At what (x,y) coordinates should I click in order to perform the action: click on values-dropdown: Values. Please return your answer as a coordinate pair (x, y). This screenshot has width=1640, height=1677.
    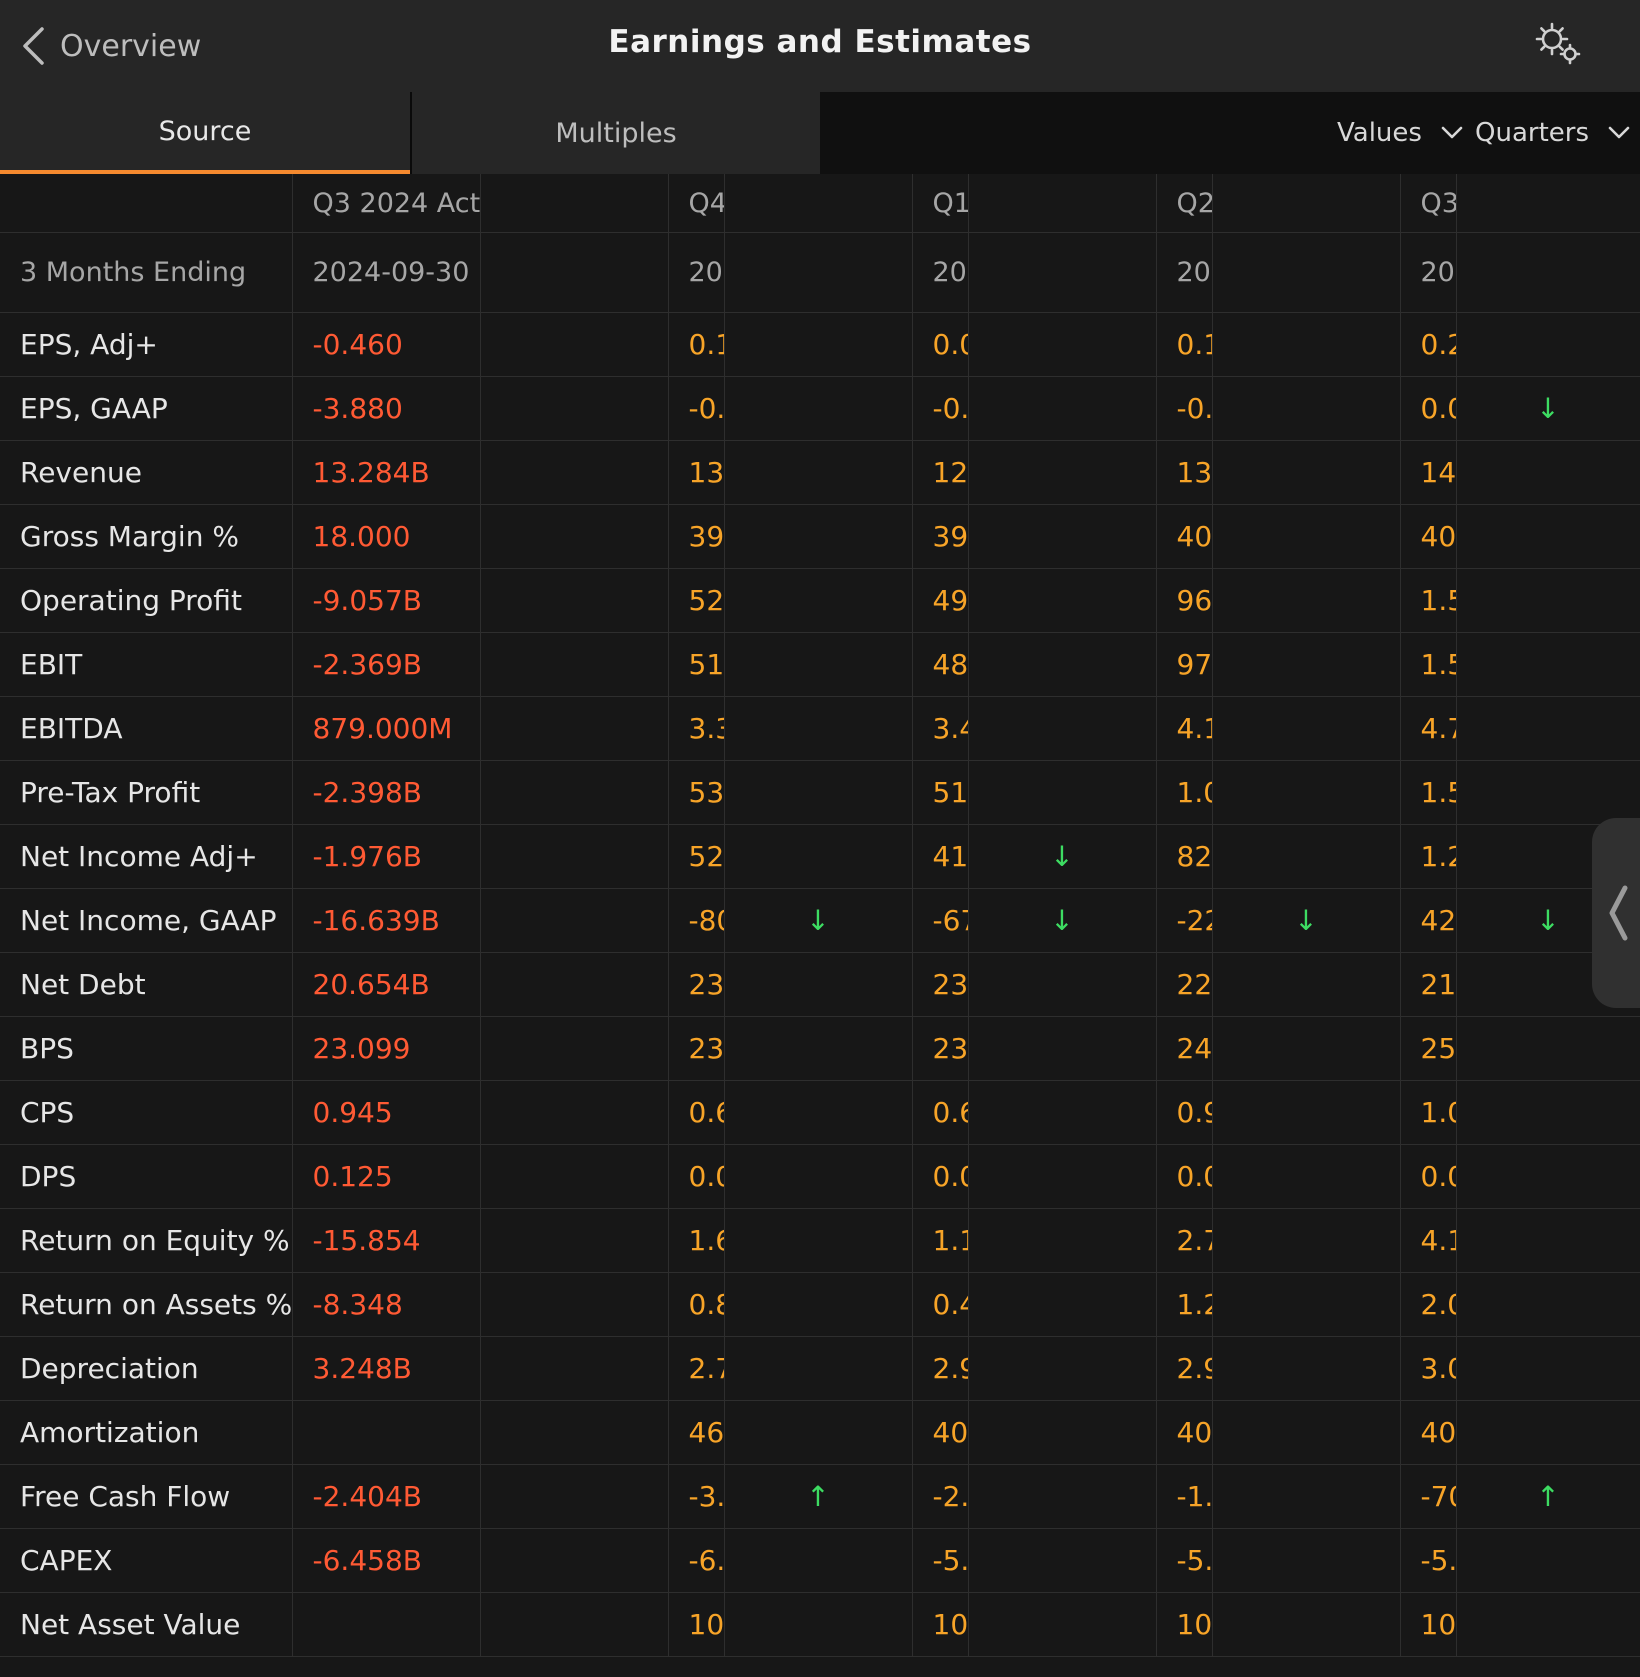
    Looking at the image, I should click on (1400, 133).